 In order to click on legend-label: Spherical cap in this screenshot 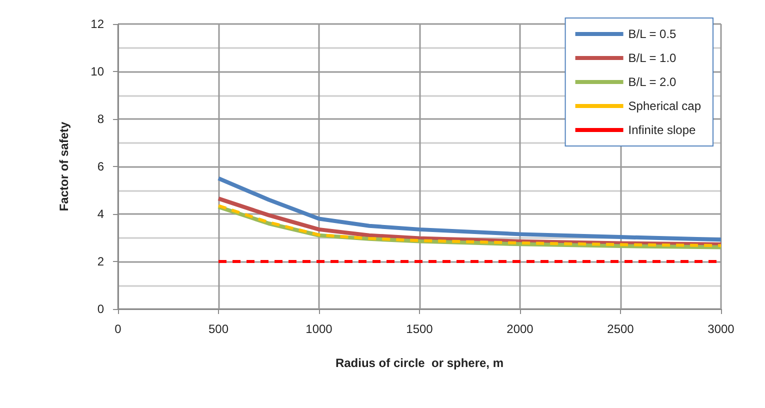, I will do `click(665, 106)`.